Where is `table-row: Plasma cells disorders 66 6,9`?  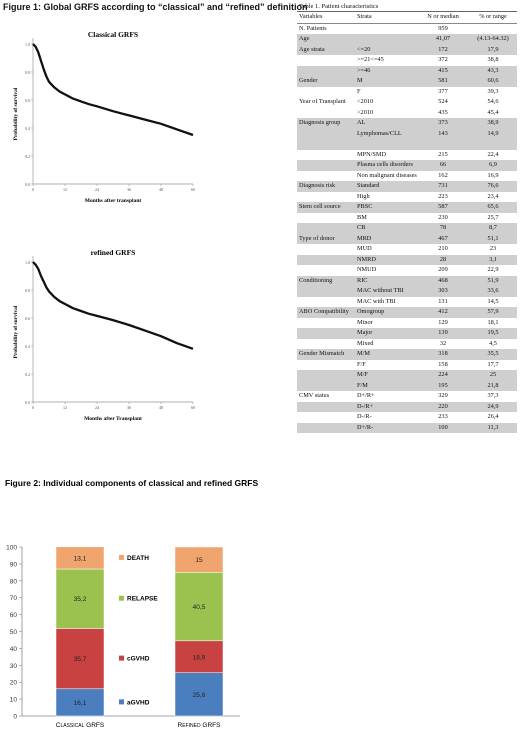 table-row: Plasma cells disorders 66 6,9 is located at coordinates (407, 165).